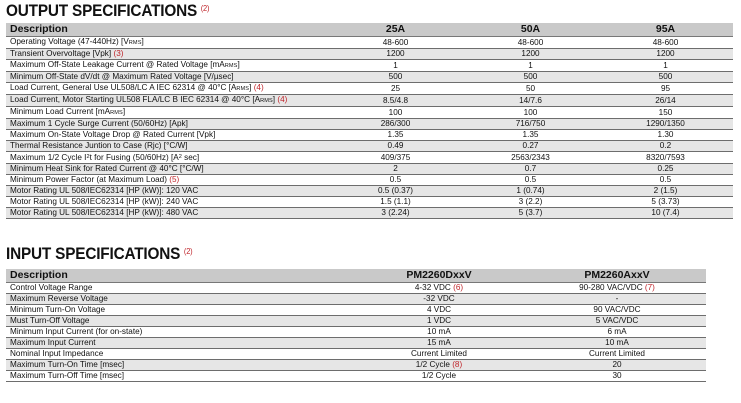 The height and width of the screenshot is (403, 741). Describe the element at coordinates (395, 157) in the screenshot. I see `spec-value: 409/375` at that location.